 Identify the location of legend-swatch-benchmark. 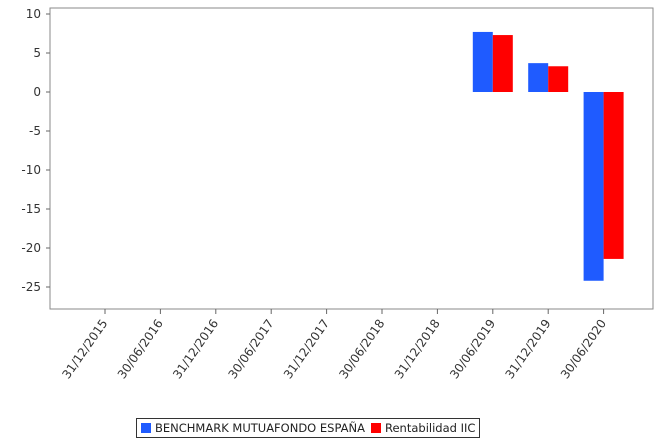
(146, 428).